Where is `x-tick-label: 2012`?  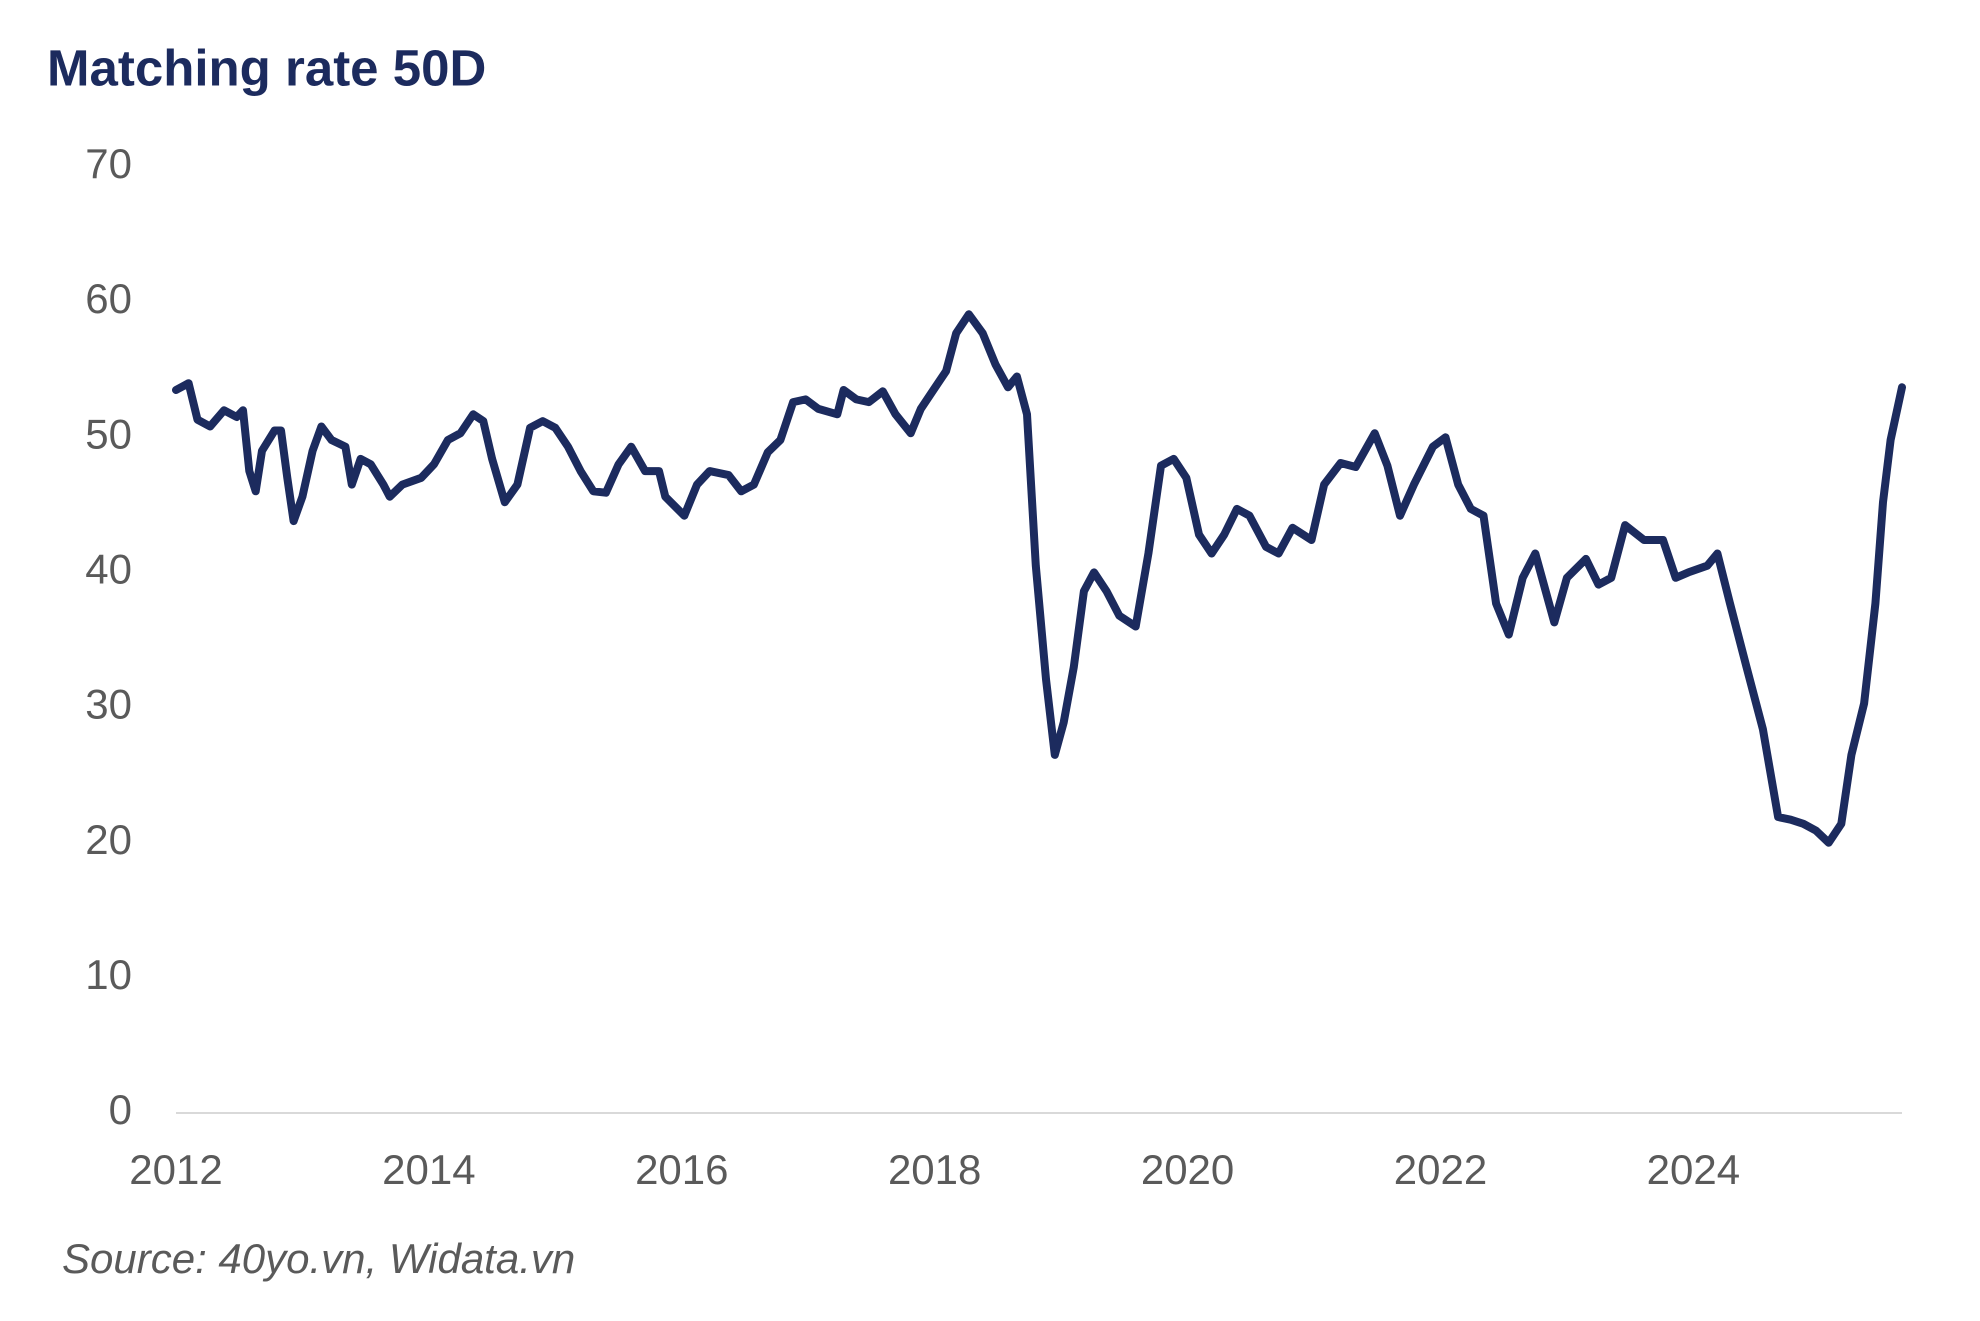
x-tick-label: 2012 is located at coordinates (175, 1169).